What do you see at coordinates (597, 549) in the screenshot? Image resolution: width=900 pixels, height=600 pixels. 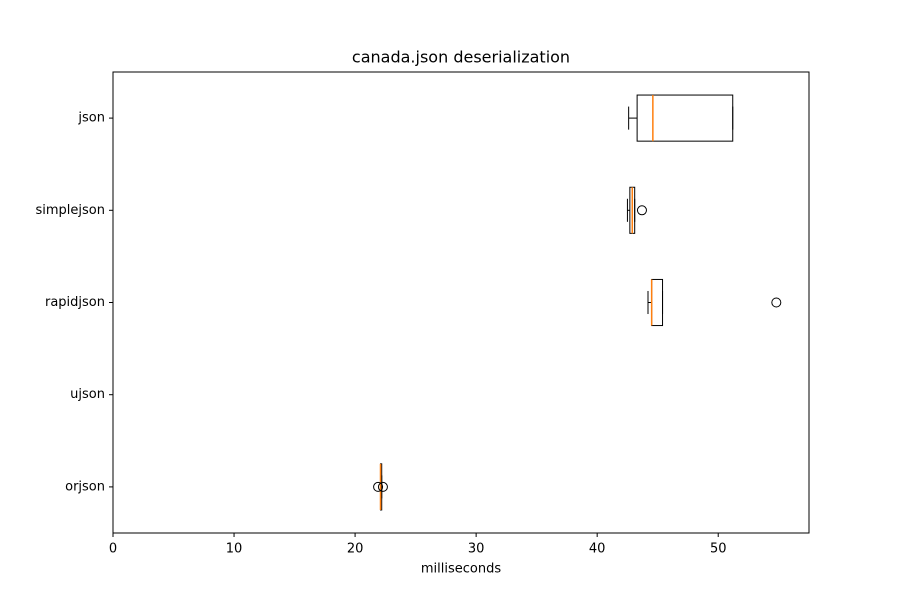 I see `x-tick-label: 40` at bounding box center [597, 549].